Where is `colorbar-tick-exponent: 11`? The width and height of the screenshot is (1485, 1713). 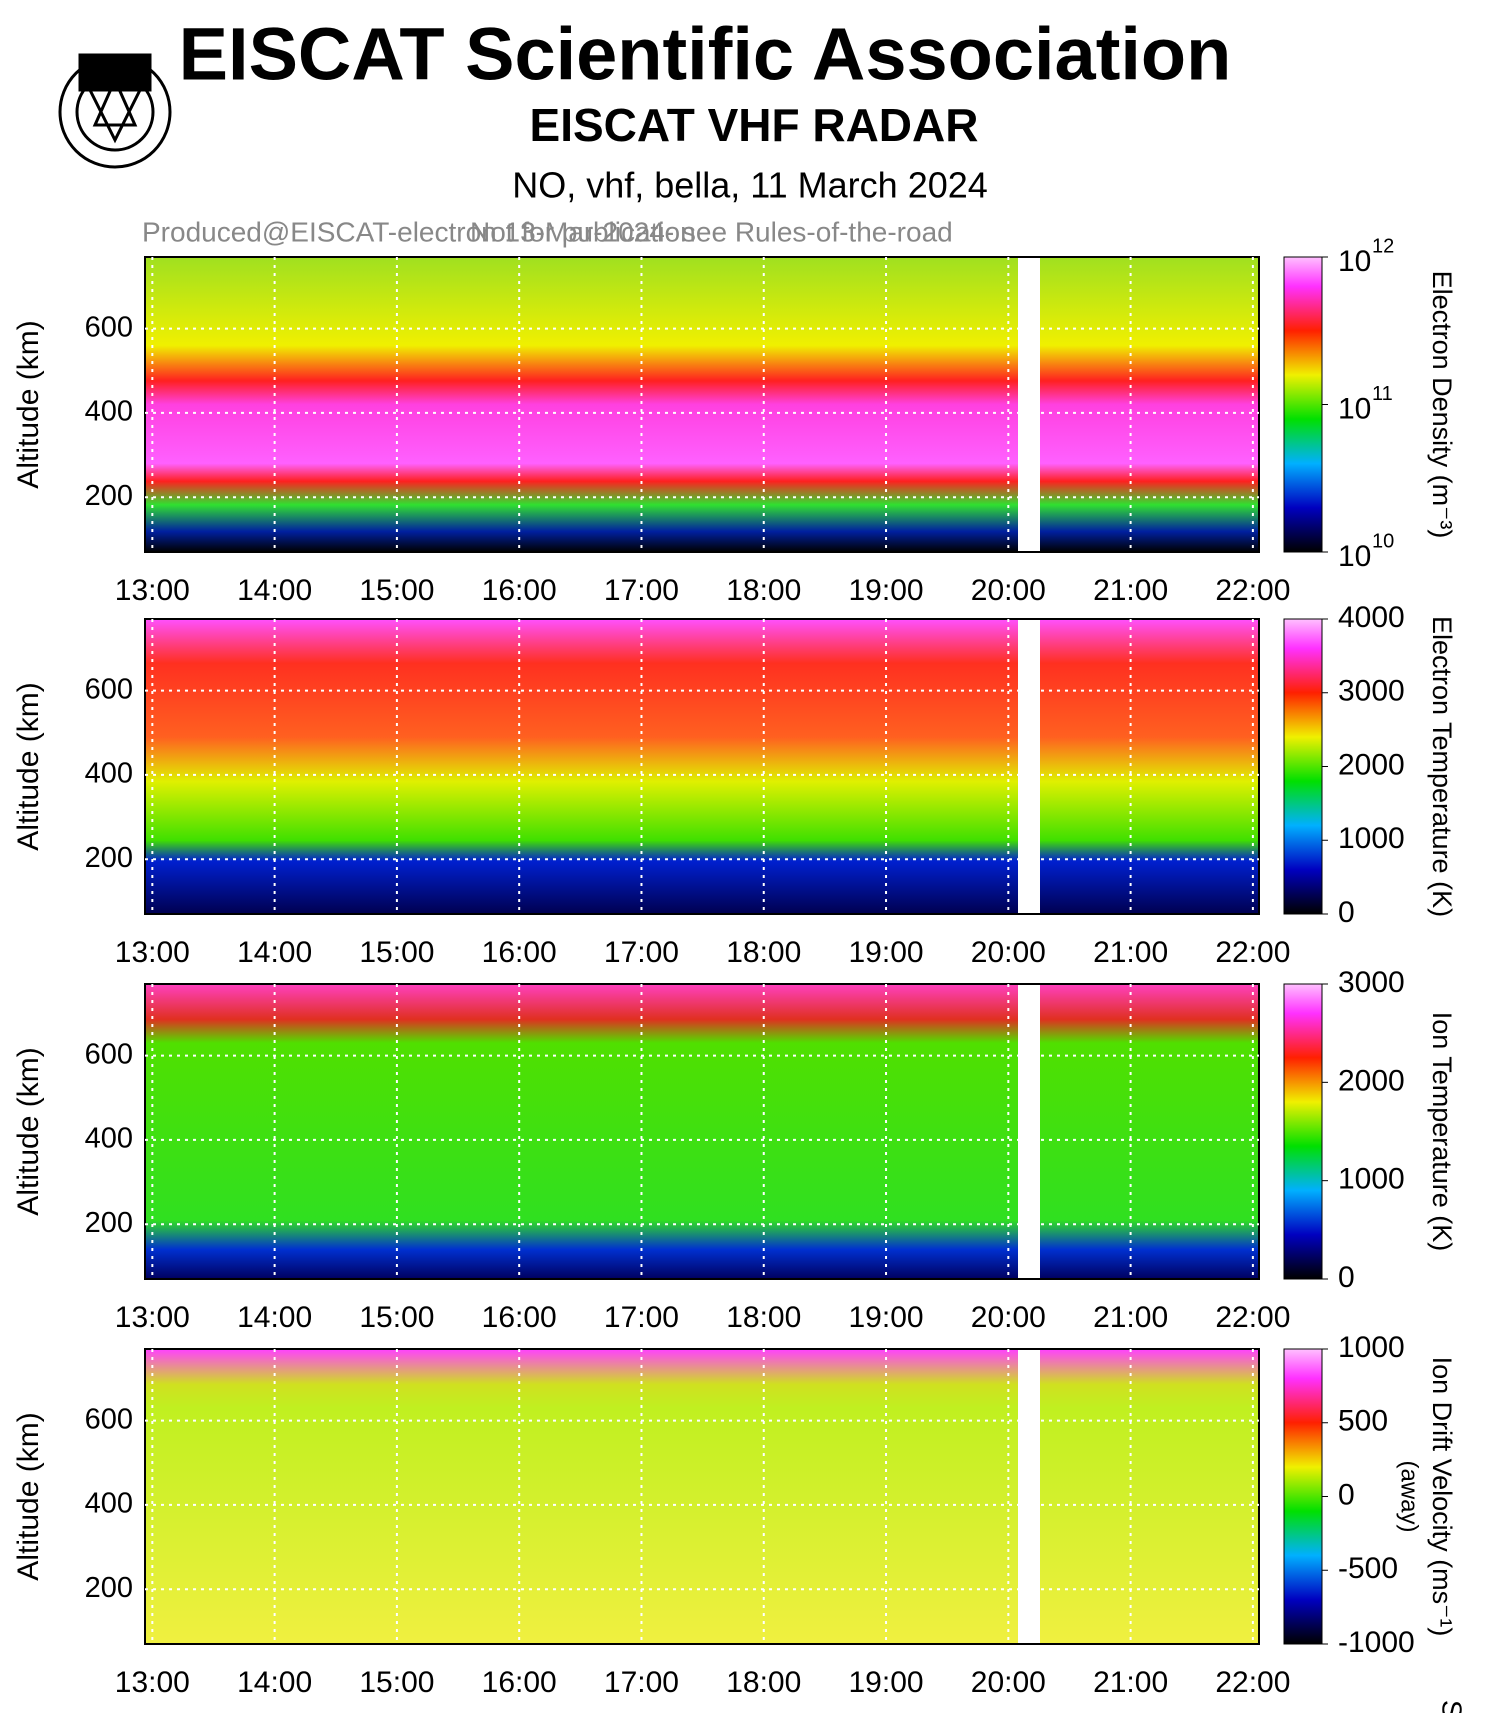
colorbar-tick-exponent: 11 is located at coordinates (1382, 394).